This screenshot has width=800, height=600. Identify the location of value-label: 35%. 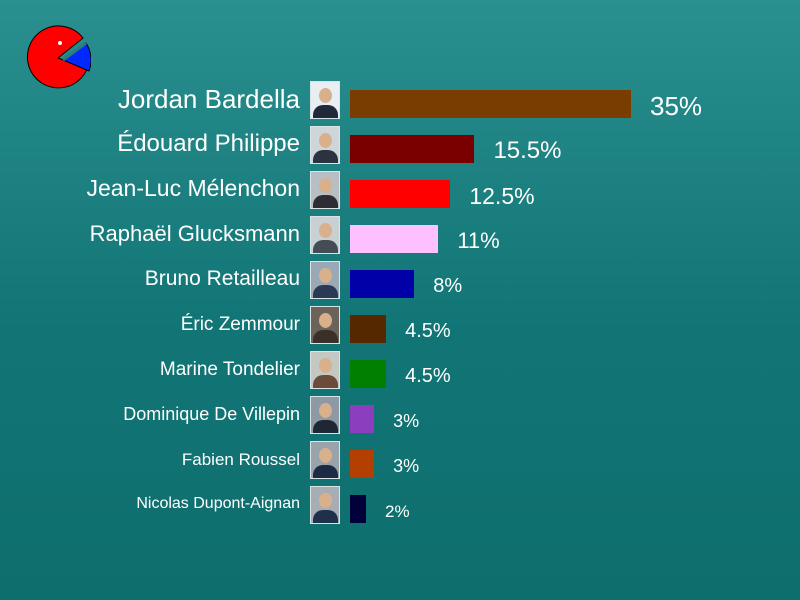
(676, 106).